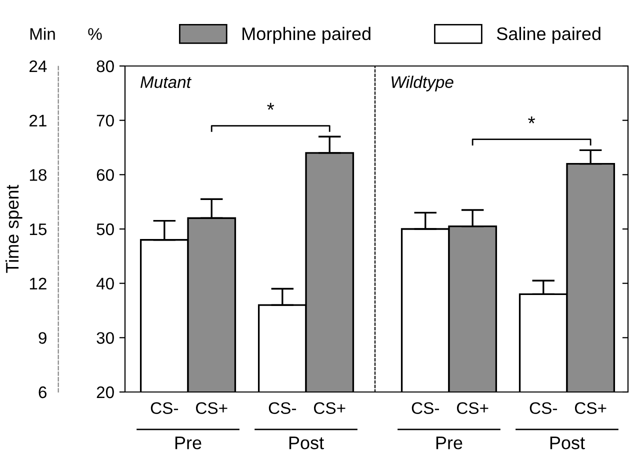 This screenshot has height=458, width=630. Describe the element at coordinates (306, 35) in the screenshot. I see `legend-label: Morphine paired` at that location.